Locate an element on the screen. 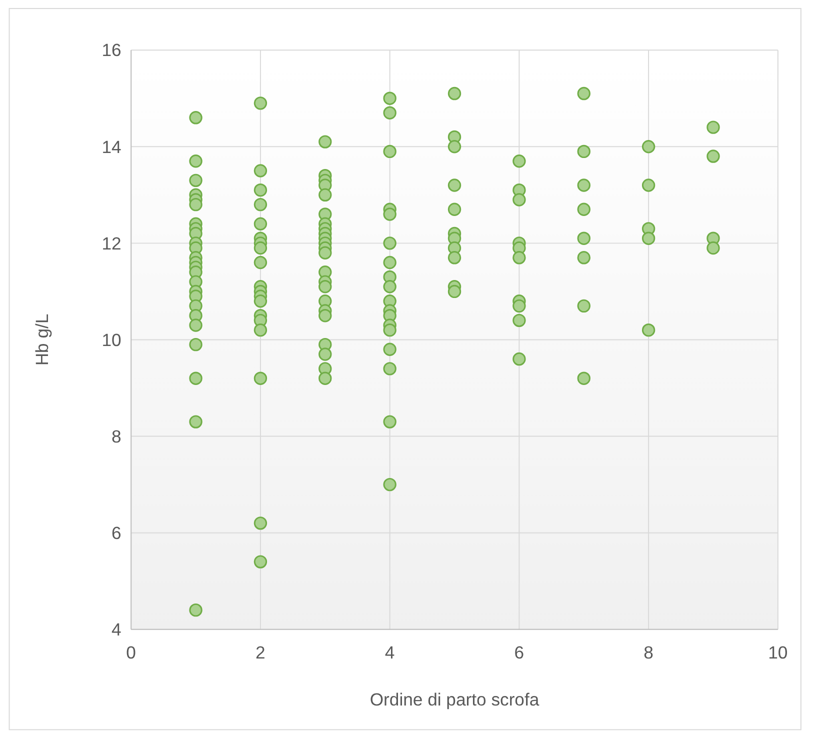 The height and width of the screenshot is (746, 818). x-tick-label: 4 is located at coordinates (389, 652).